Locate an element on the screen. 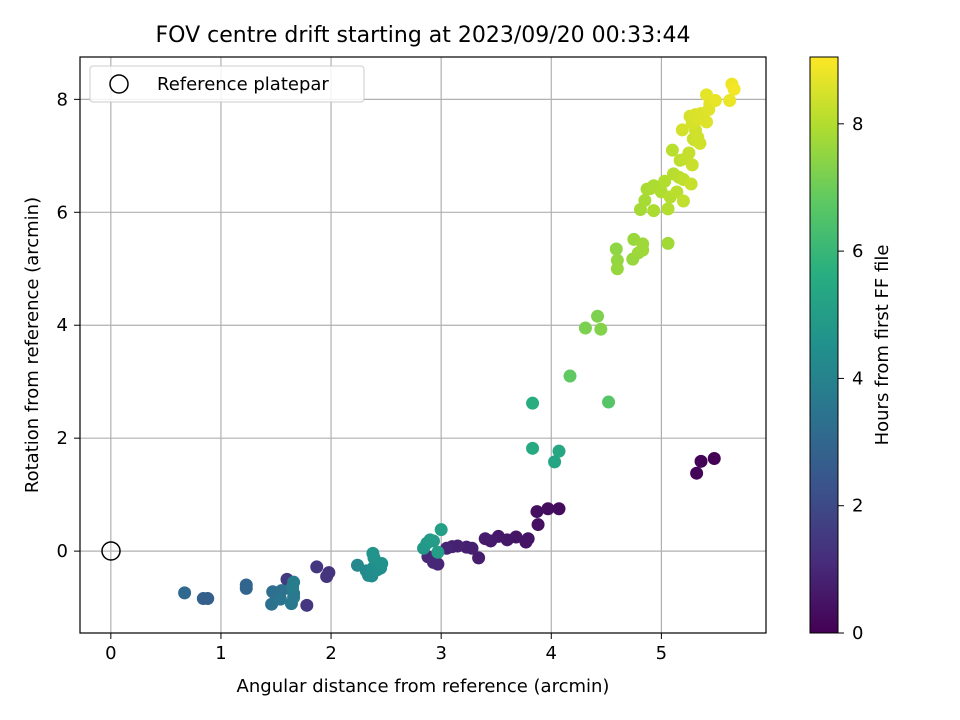  y-tick-label: 4 is located at coordinates (62, 325).